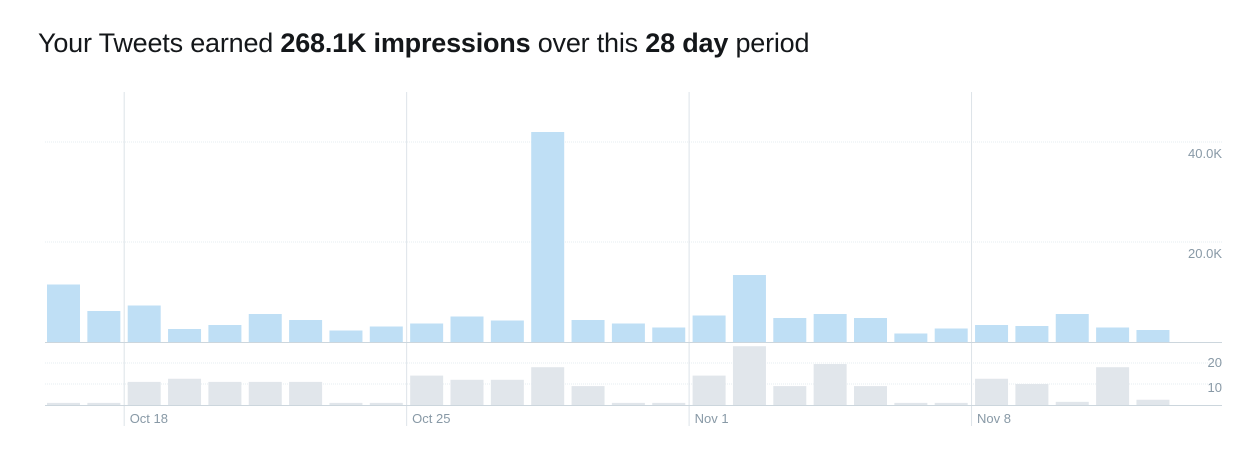 The image size is (1256, 458). Describe the element at coordinates (1215, 387) in the screenshot. I see `sub-y-tick-label: 10` at that location.